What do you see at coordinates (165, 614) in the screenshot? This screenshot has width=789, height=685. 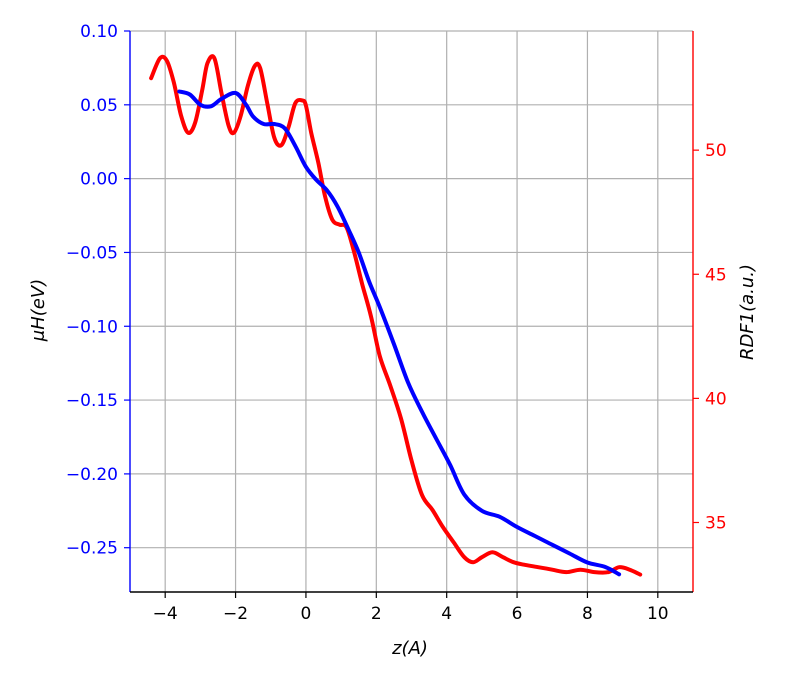 I see `x-tick-label: −4` at bounding box center [165, 614].